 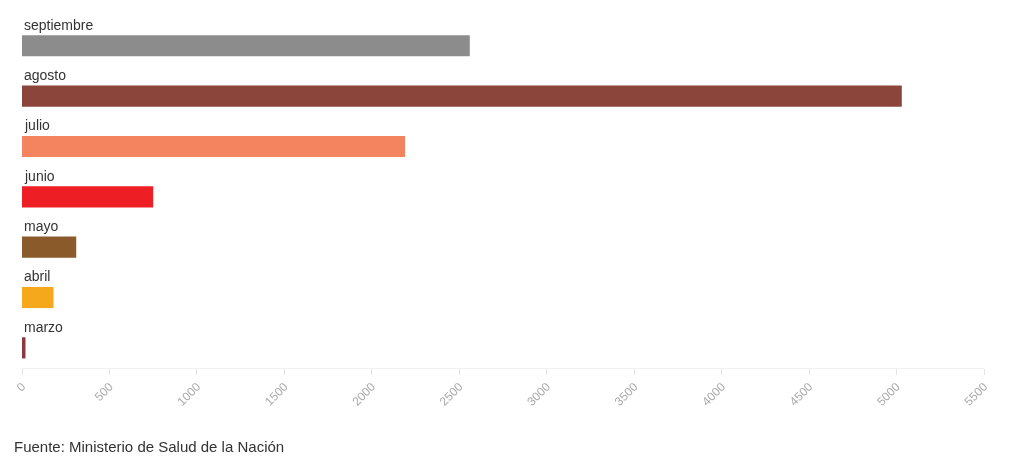 I want to click on source-note: Fuente: Ministerio de Salud de la Nación, so click(x=149, y=446).